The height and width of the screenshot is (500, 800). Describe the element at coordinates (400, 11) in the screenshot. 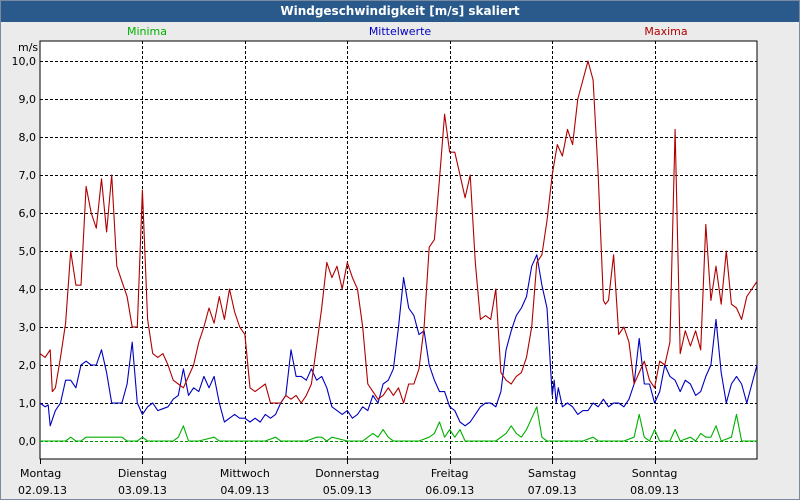

I see `chart-title: Windgeschwindigkeit [m/s] skaliert` at that location.